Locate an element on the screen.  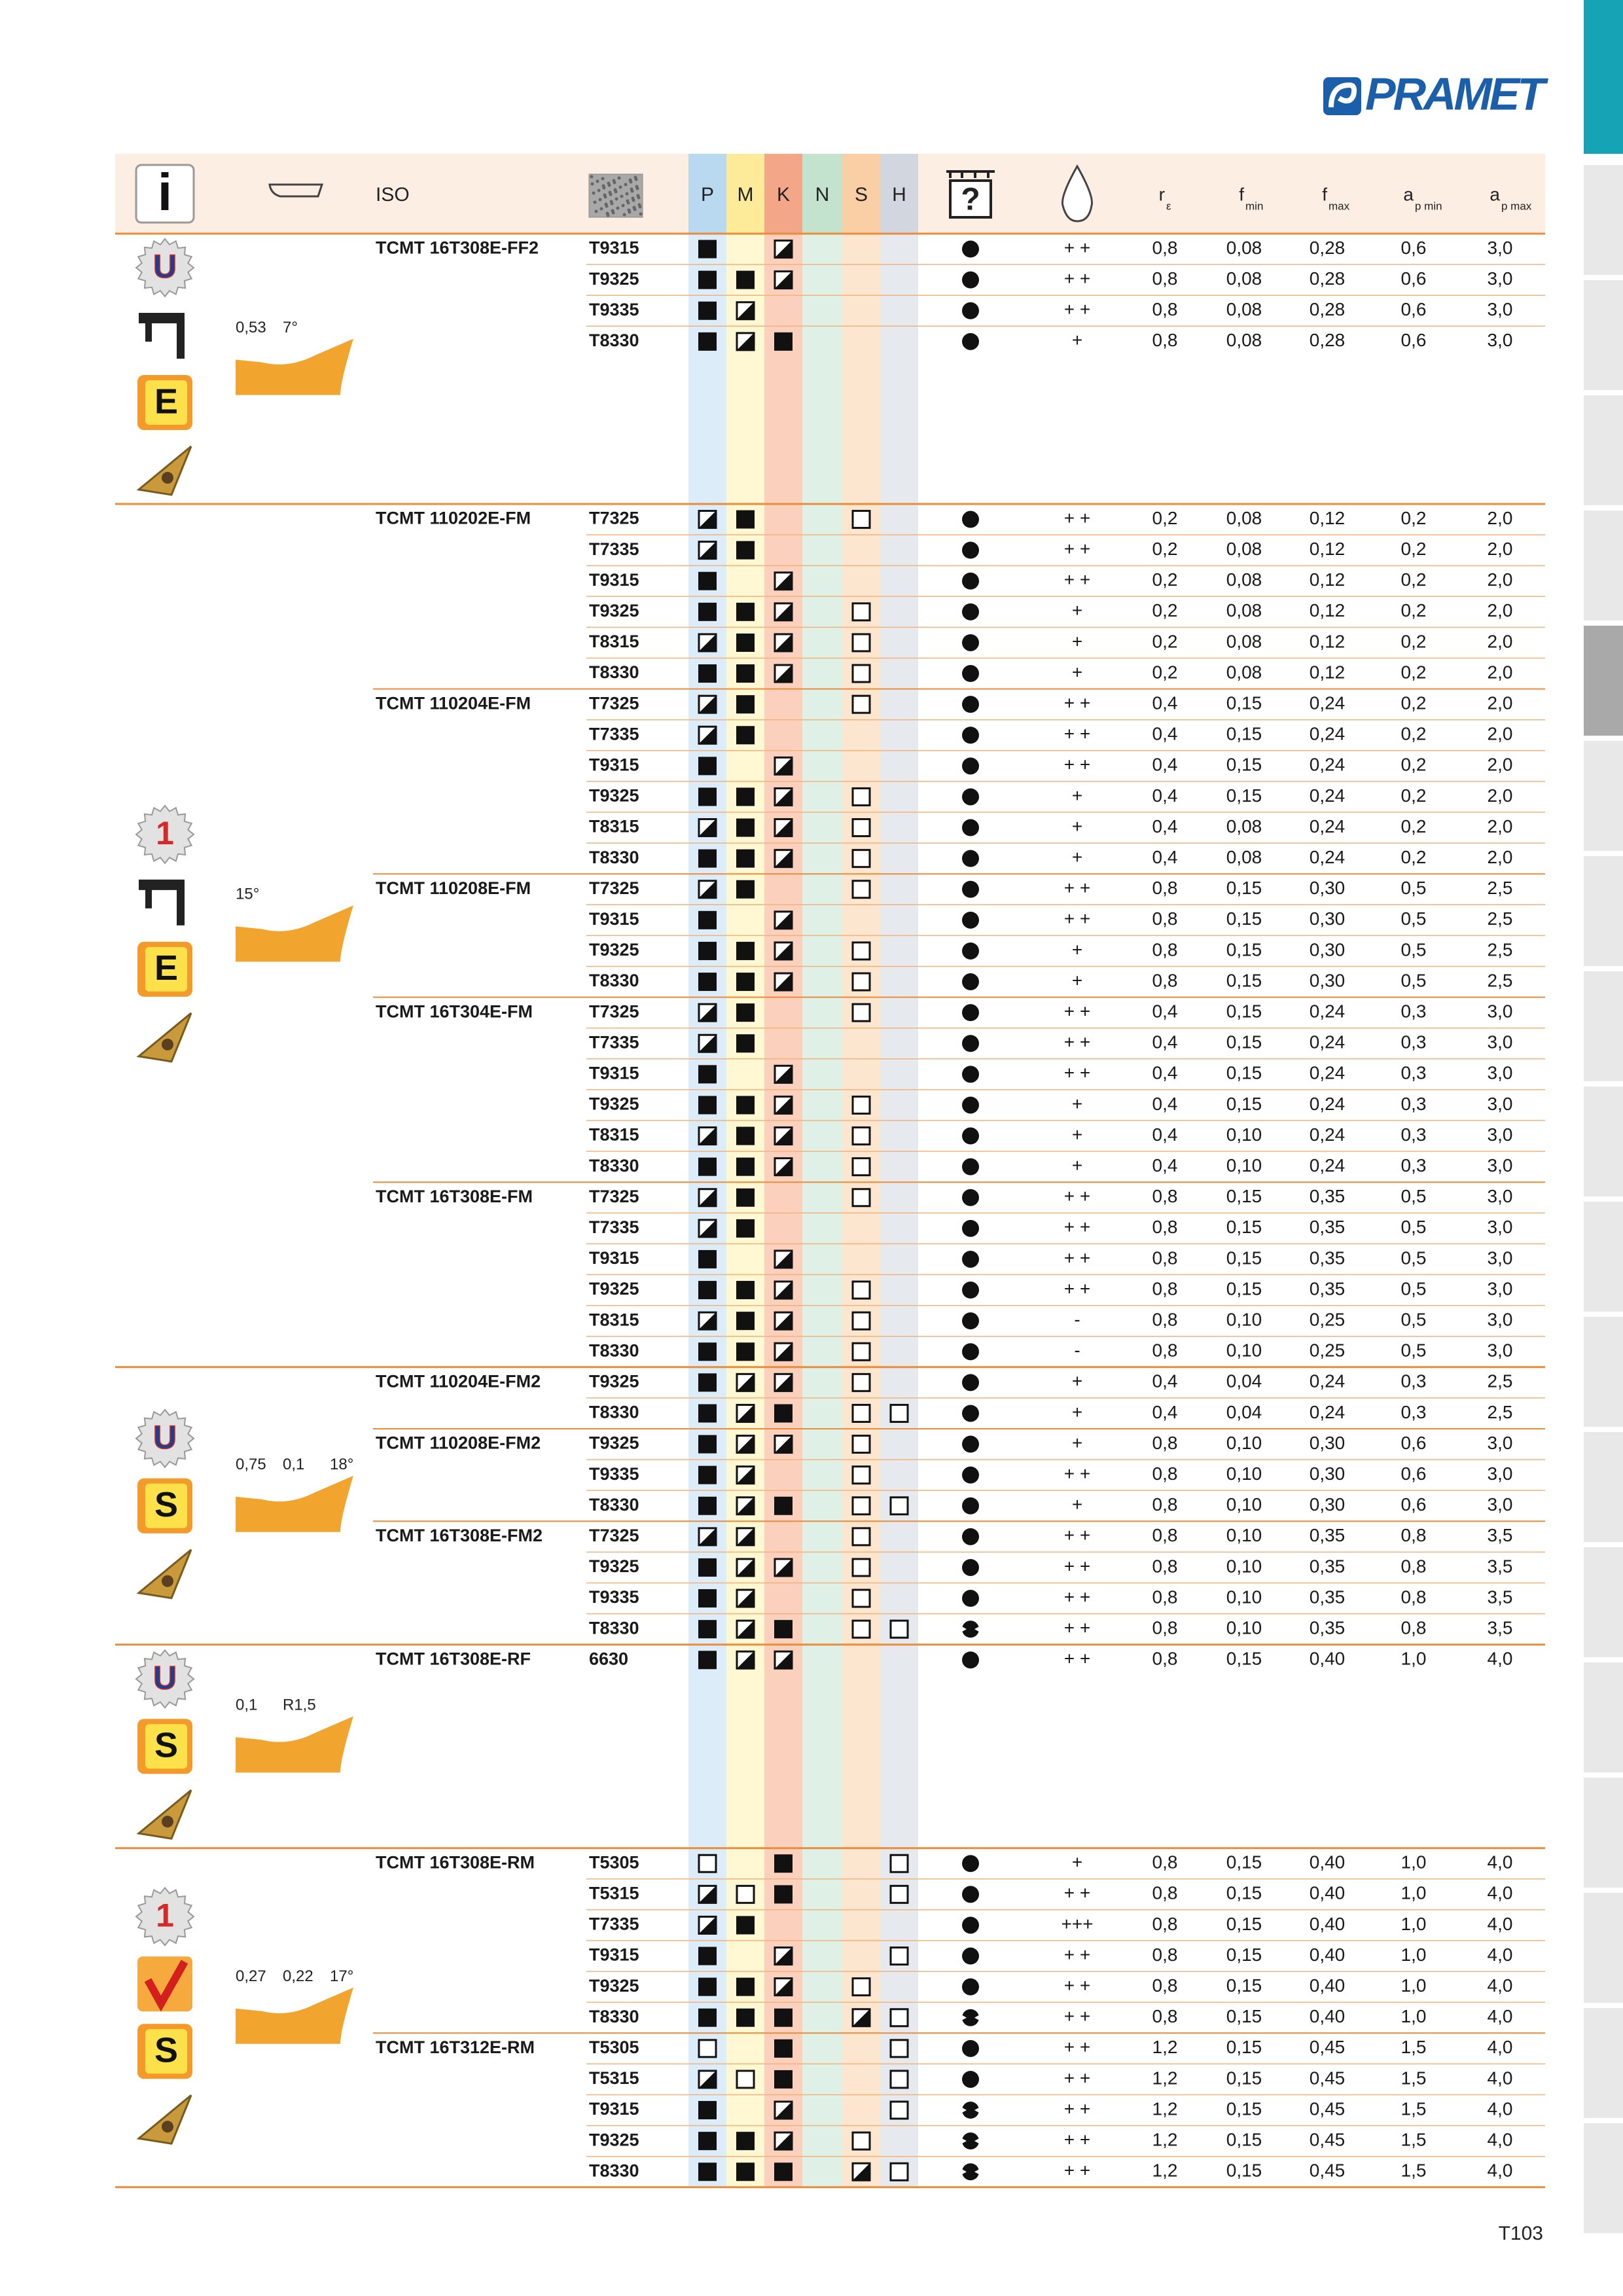
insert-hole is located at coordinates (167, 1822).